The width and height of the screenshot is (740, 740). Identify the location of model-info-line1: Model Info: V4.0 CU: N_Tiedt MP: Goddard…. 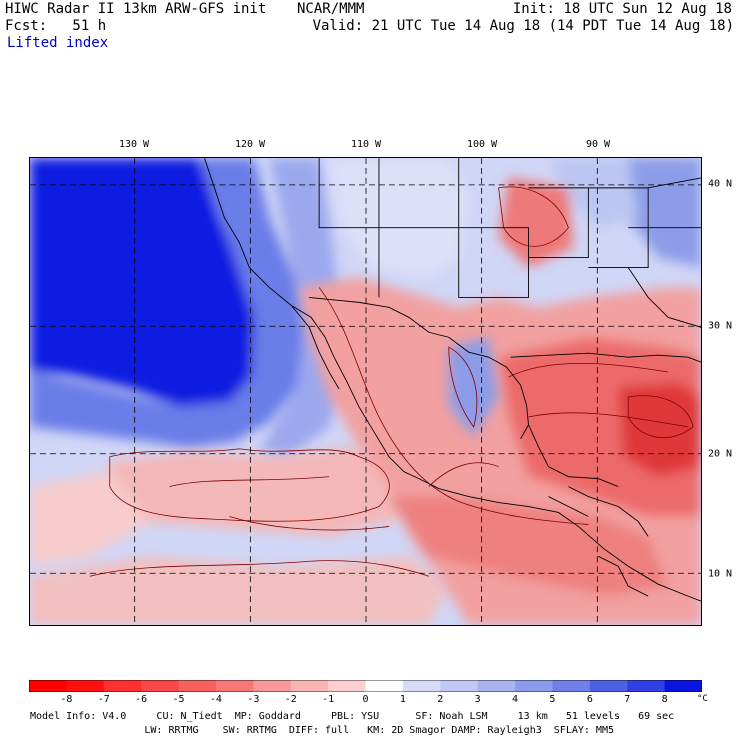
(352, 716).